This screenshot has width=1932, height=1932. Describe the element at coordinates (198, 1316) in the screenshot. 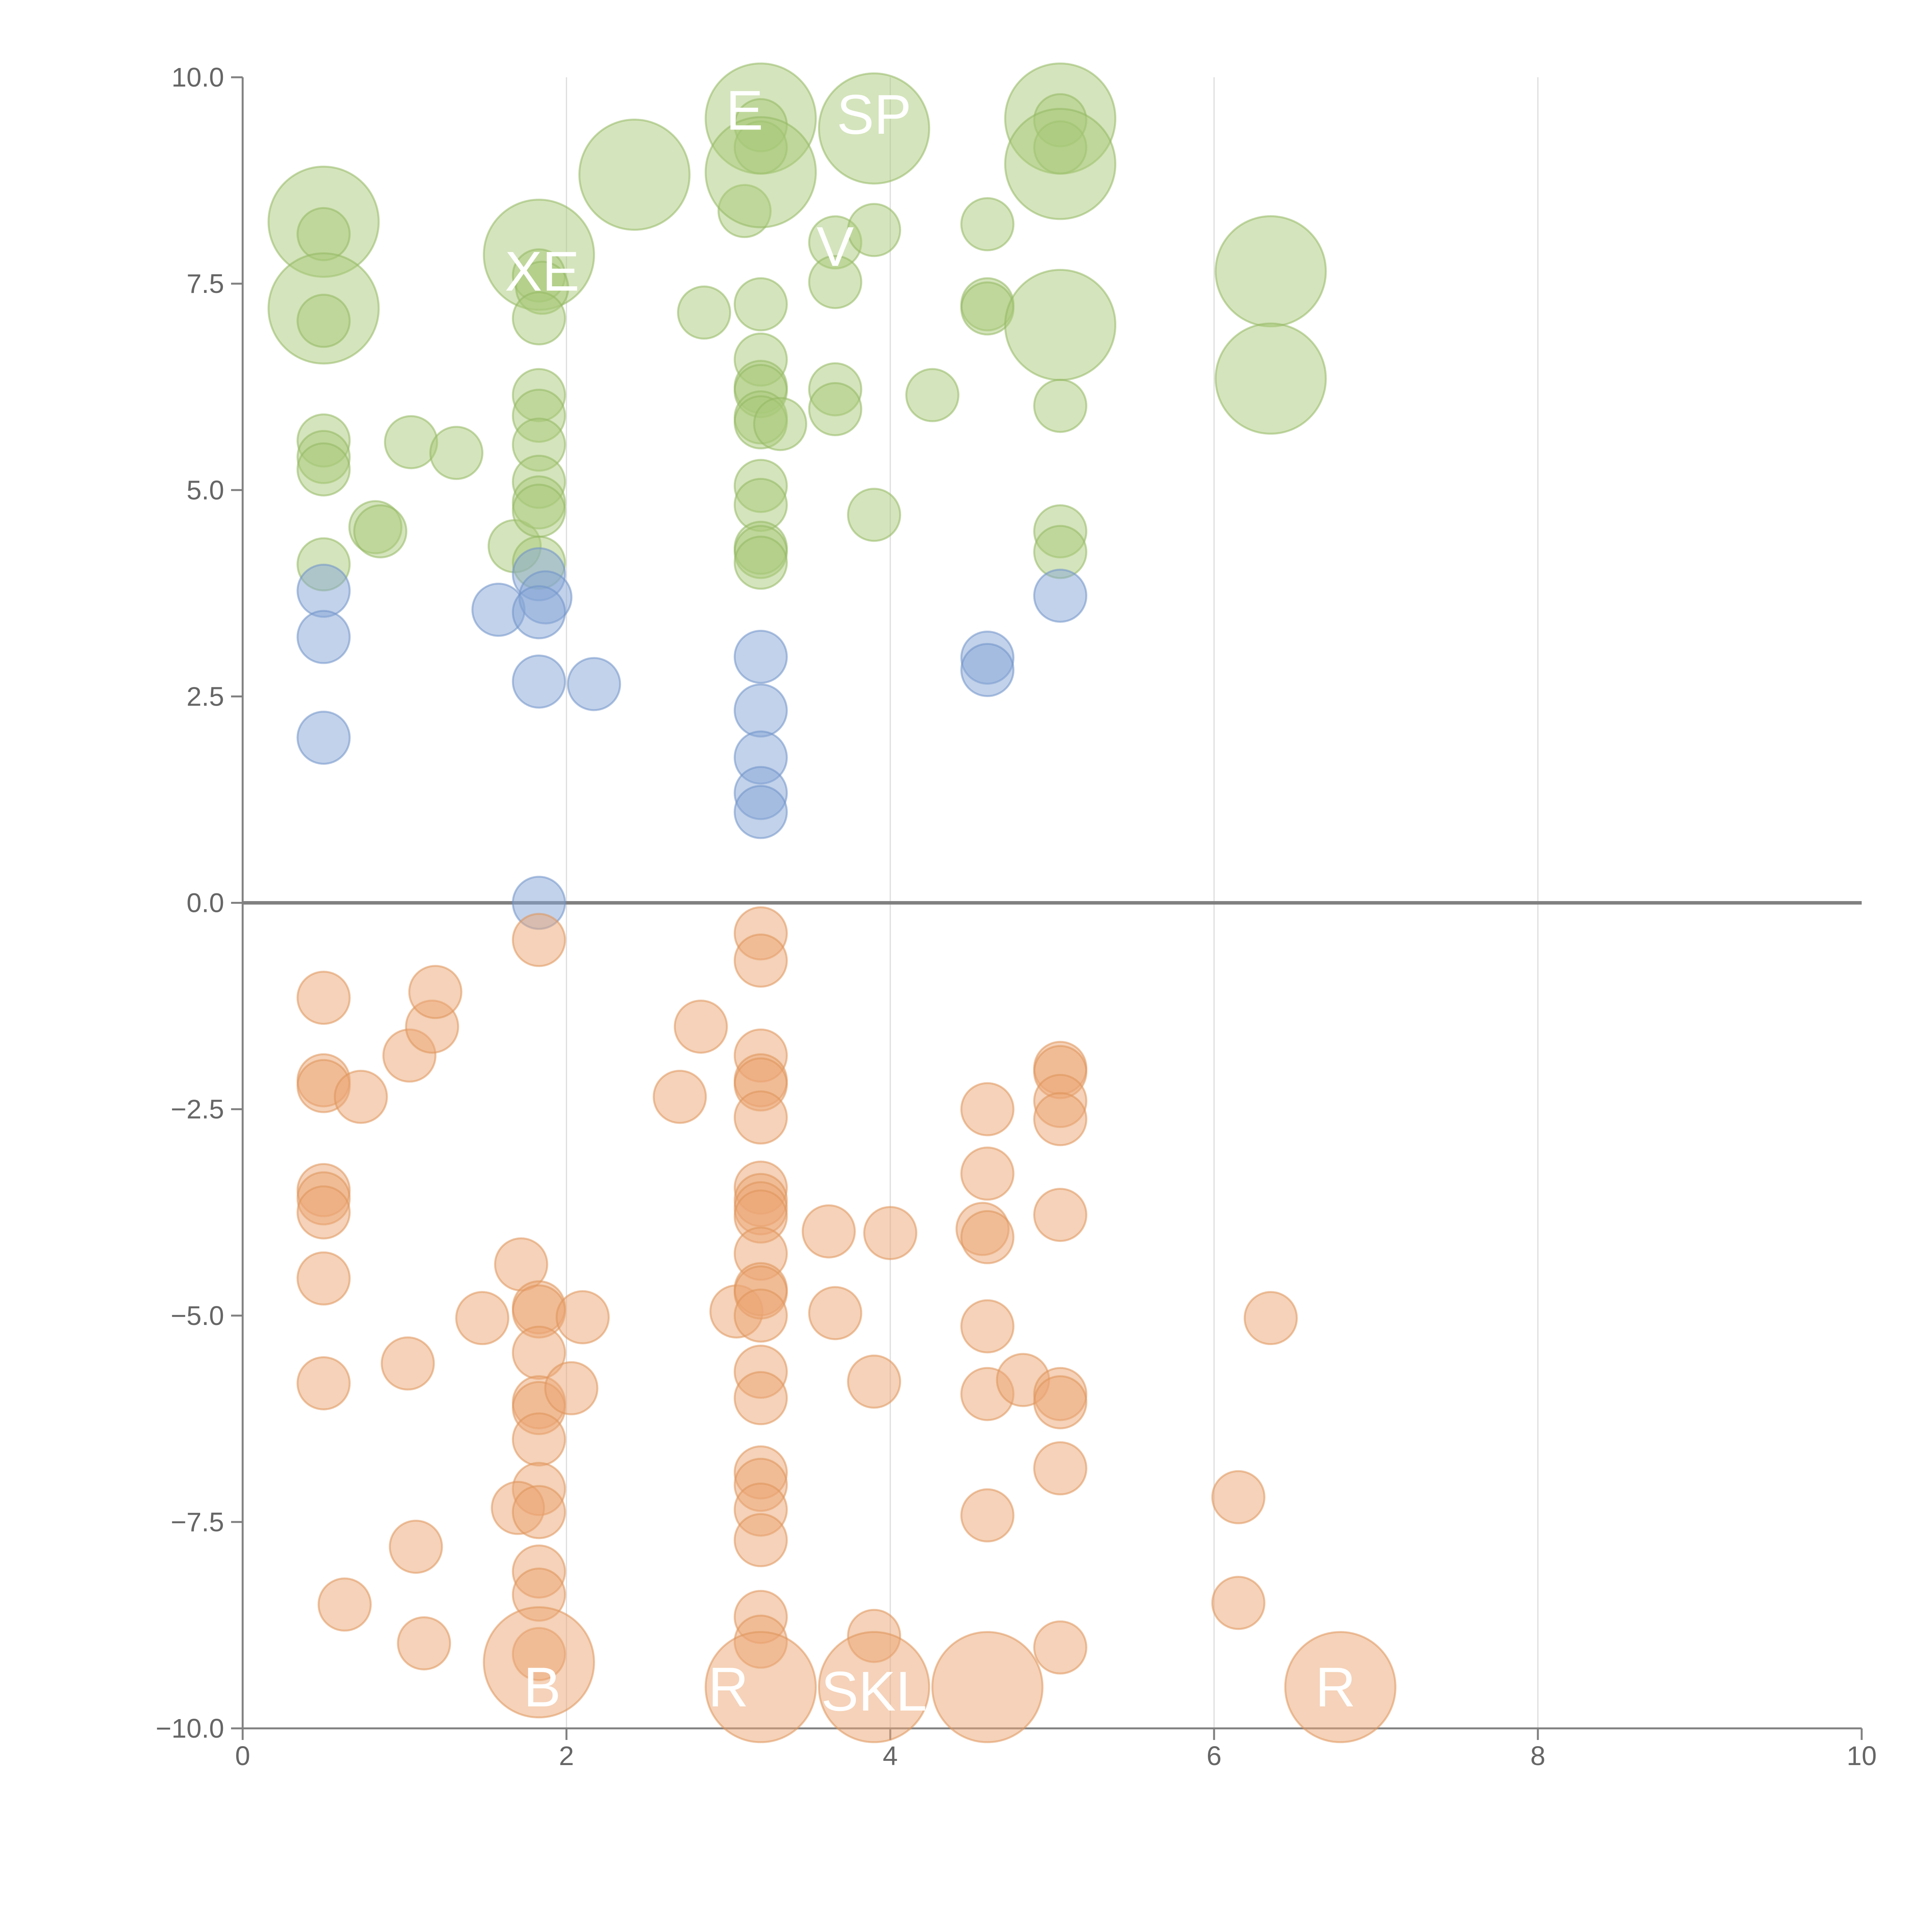

I see `y-tick-label: −5.0` at that location.